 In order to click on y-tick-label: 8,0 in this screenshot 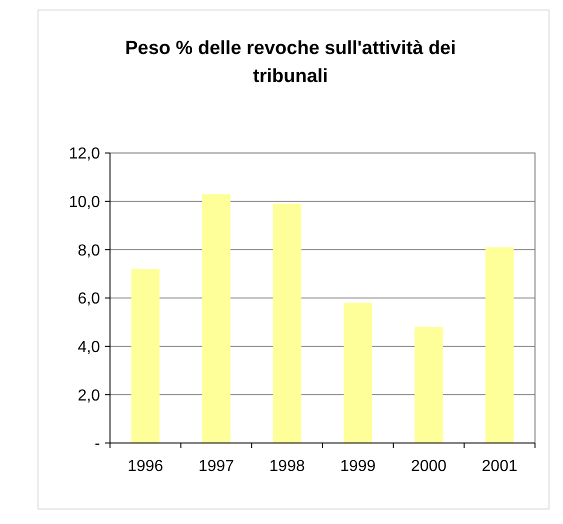, I will do `click(89, 251)`.